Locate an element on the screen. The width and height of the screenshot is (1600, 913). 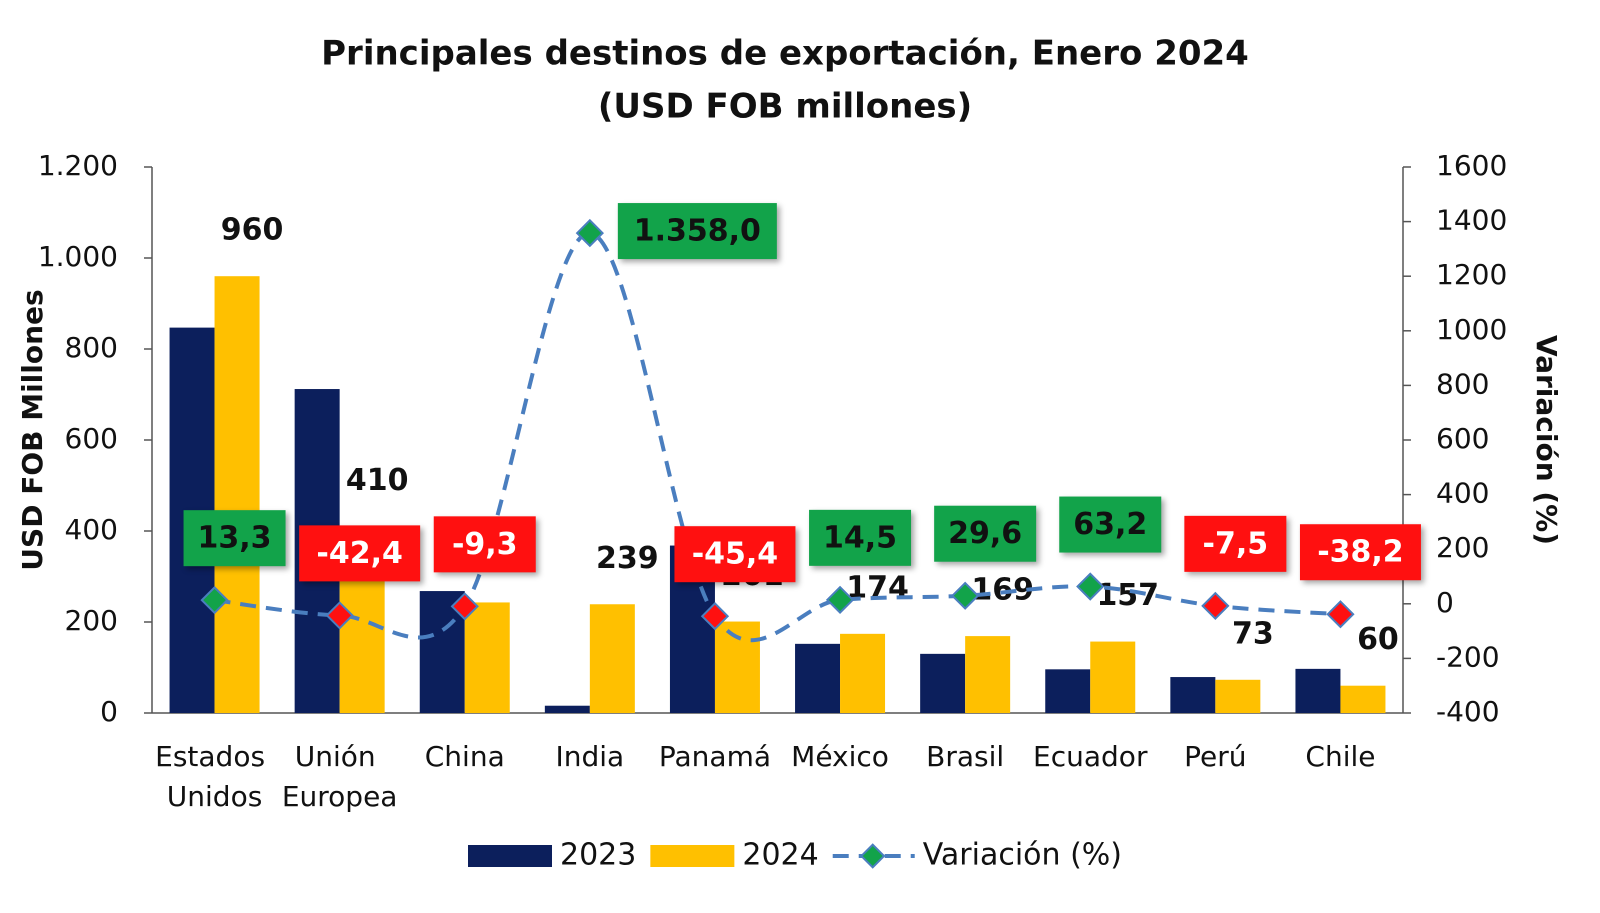
value-label: 13,3 is located at coordinates (235, 538).